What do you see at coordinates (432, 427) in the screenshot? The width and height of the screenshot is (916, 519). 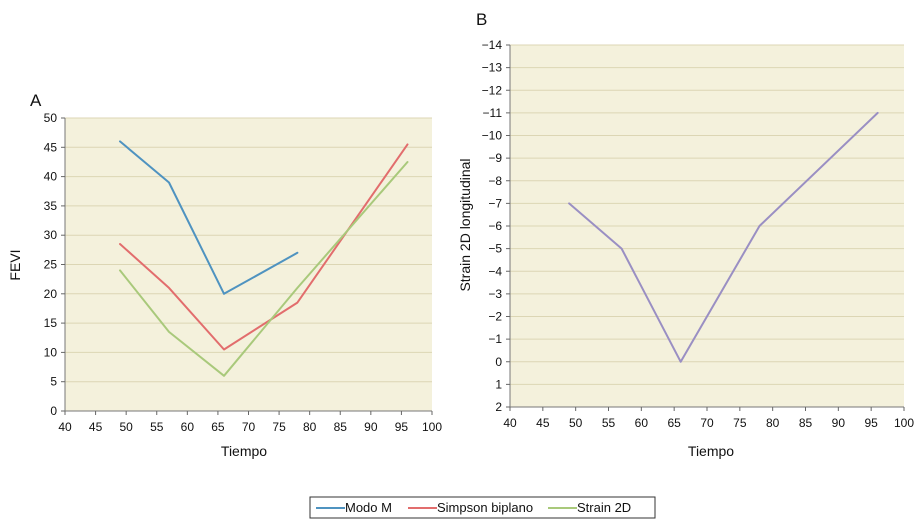 I see `panel-a-x-tick-label: 100` at bounding box center [432, 427].